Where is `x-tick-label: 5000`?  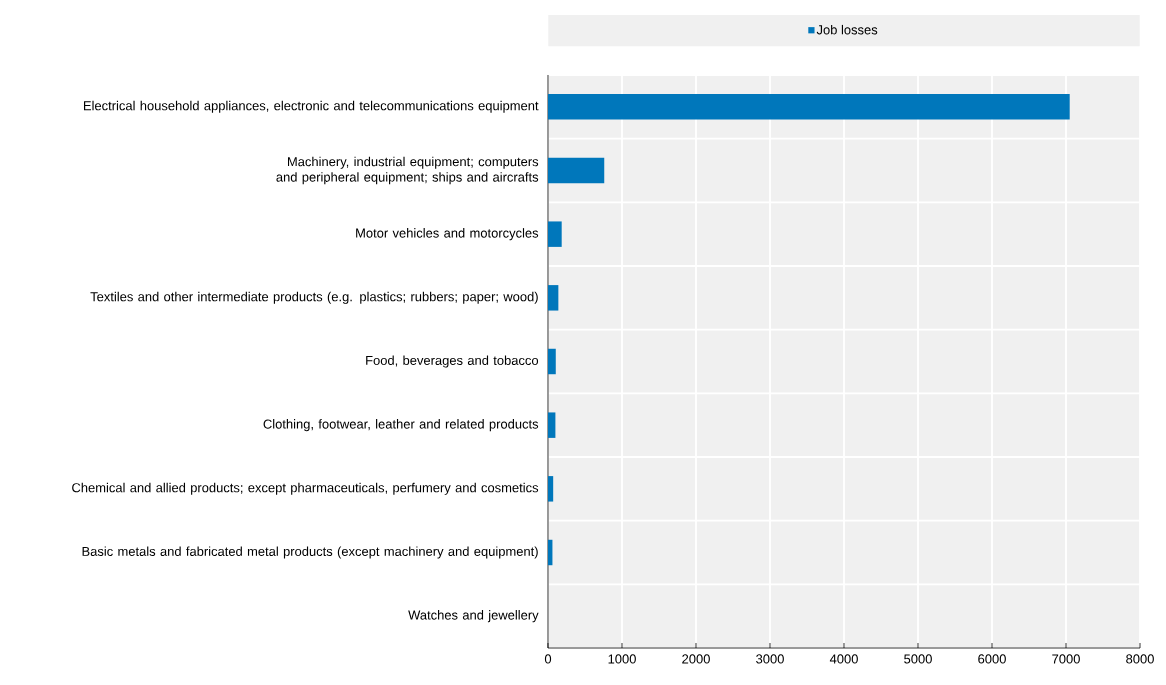 x-tick-label: 5000 is located at coordinates (918, 659).